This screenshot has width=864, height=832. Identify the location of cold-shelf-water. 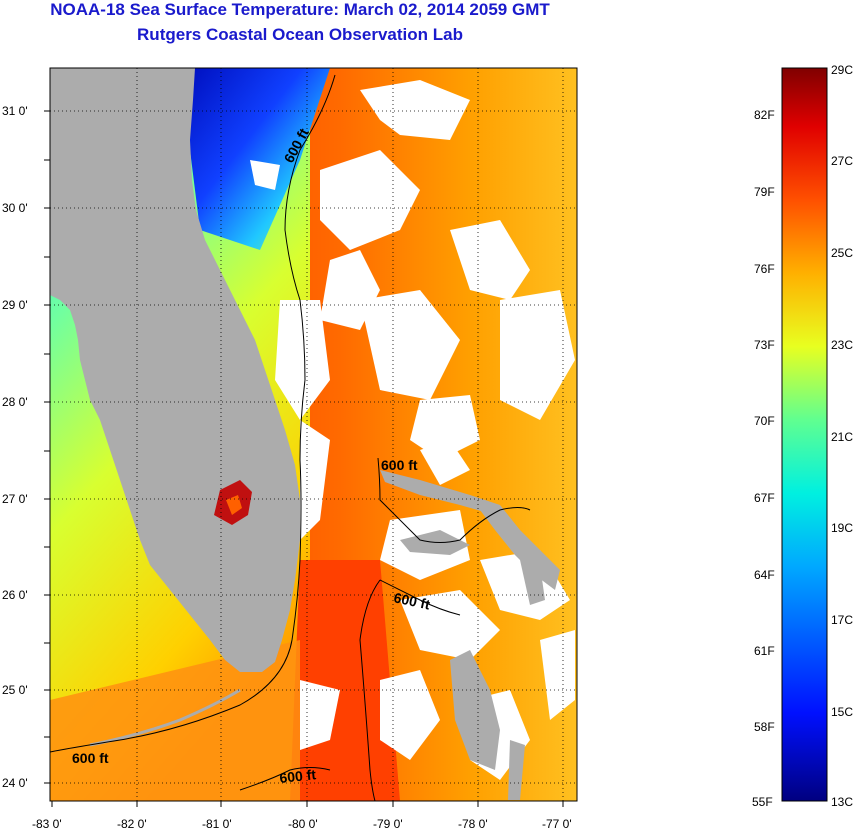
(260, 159).